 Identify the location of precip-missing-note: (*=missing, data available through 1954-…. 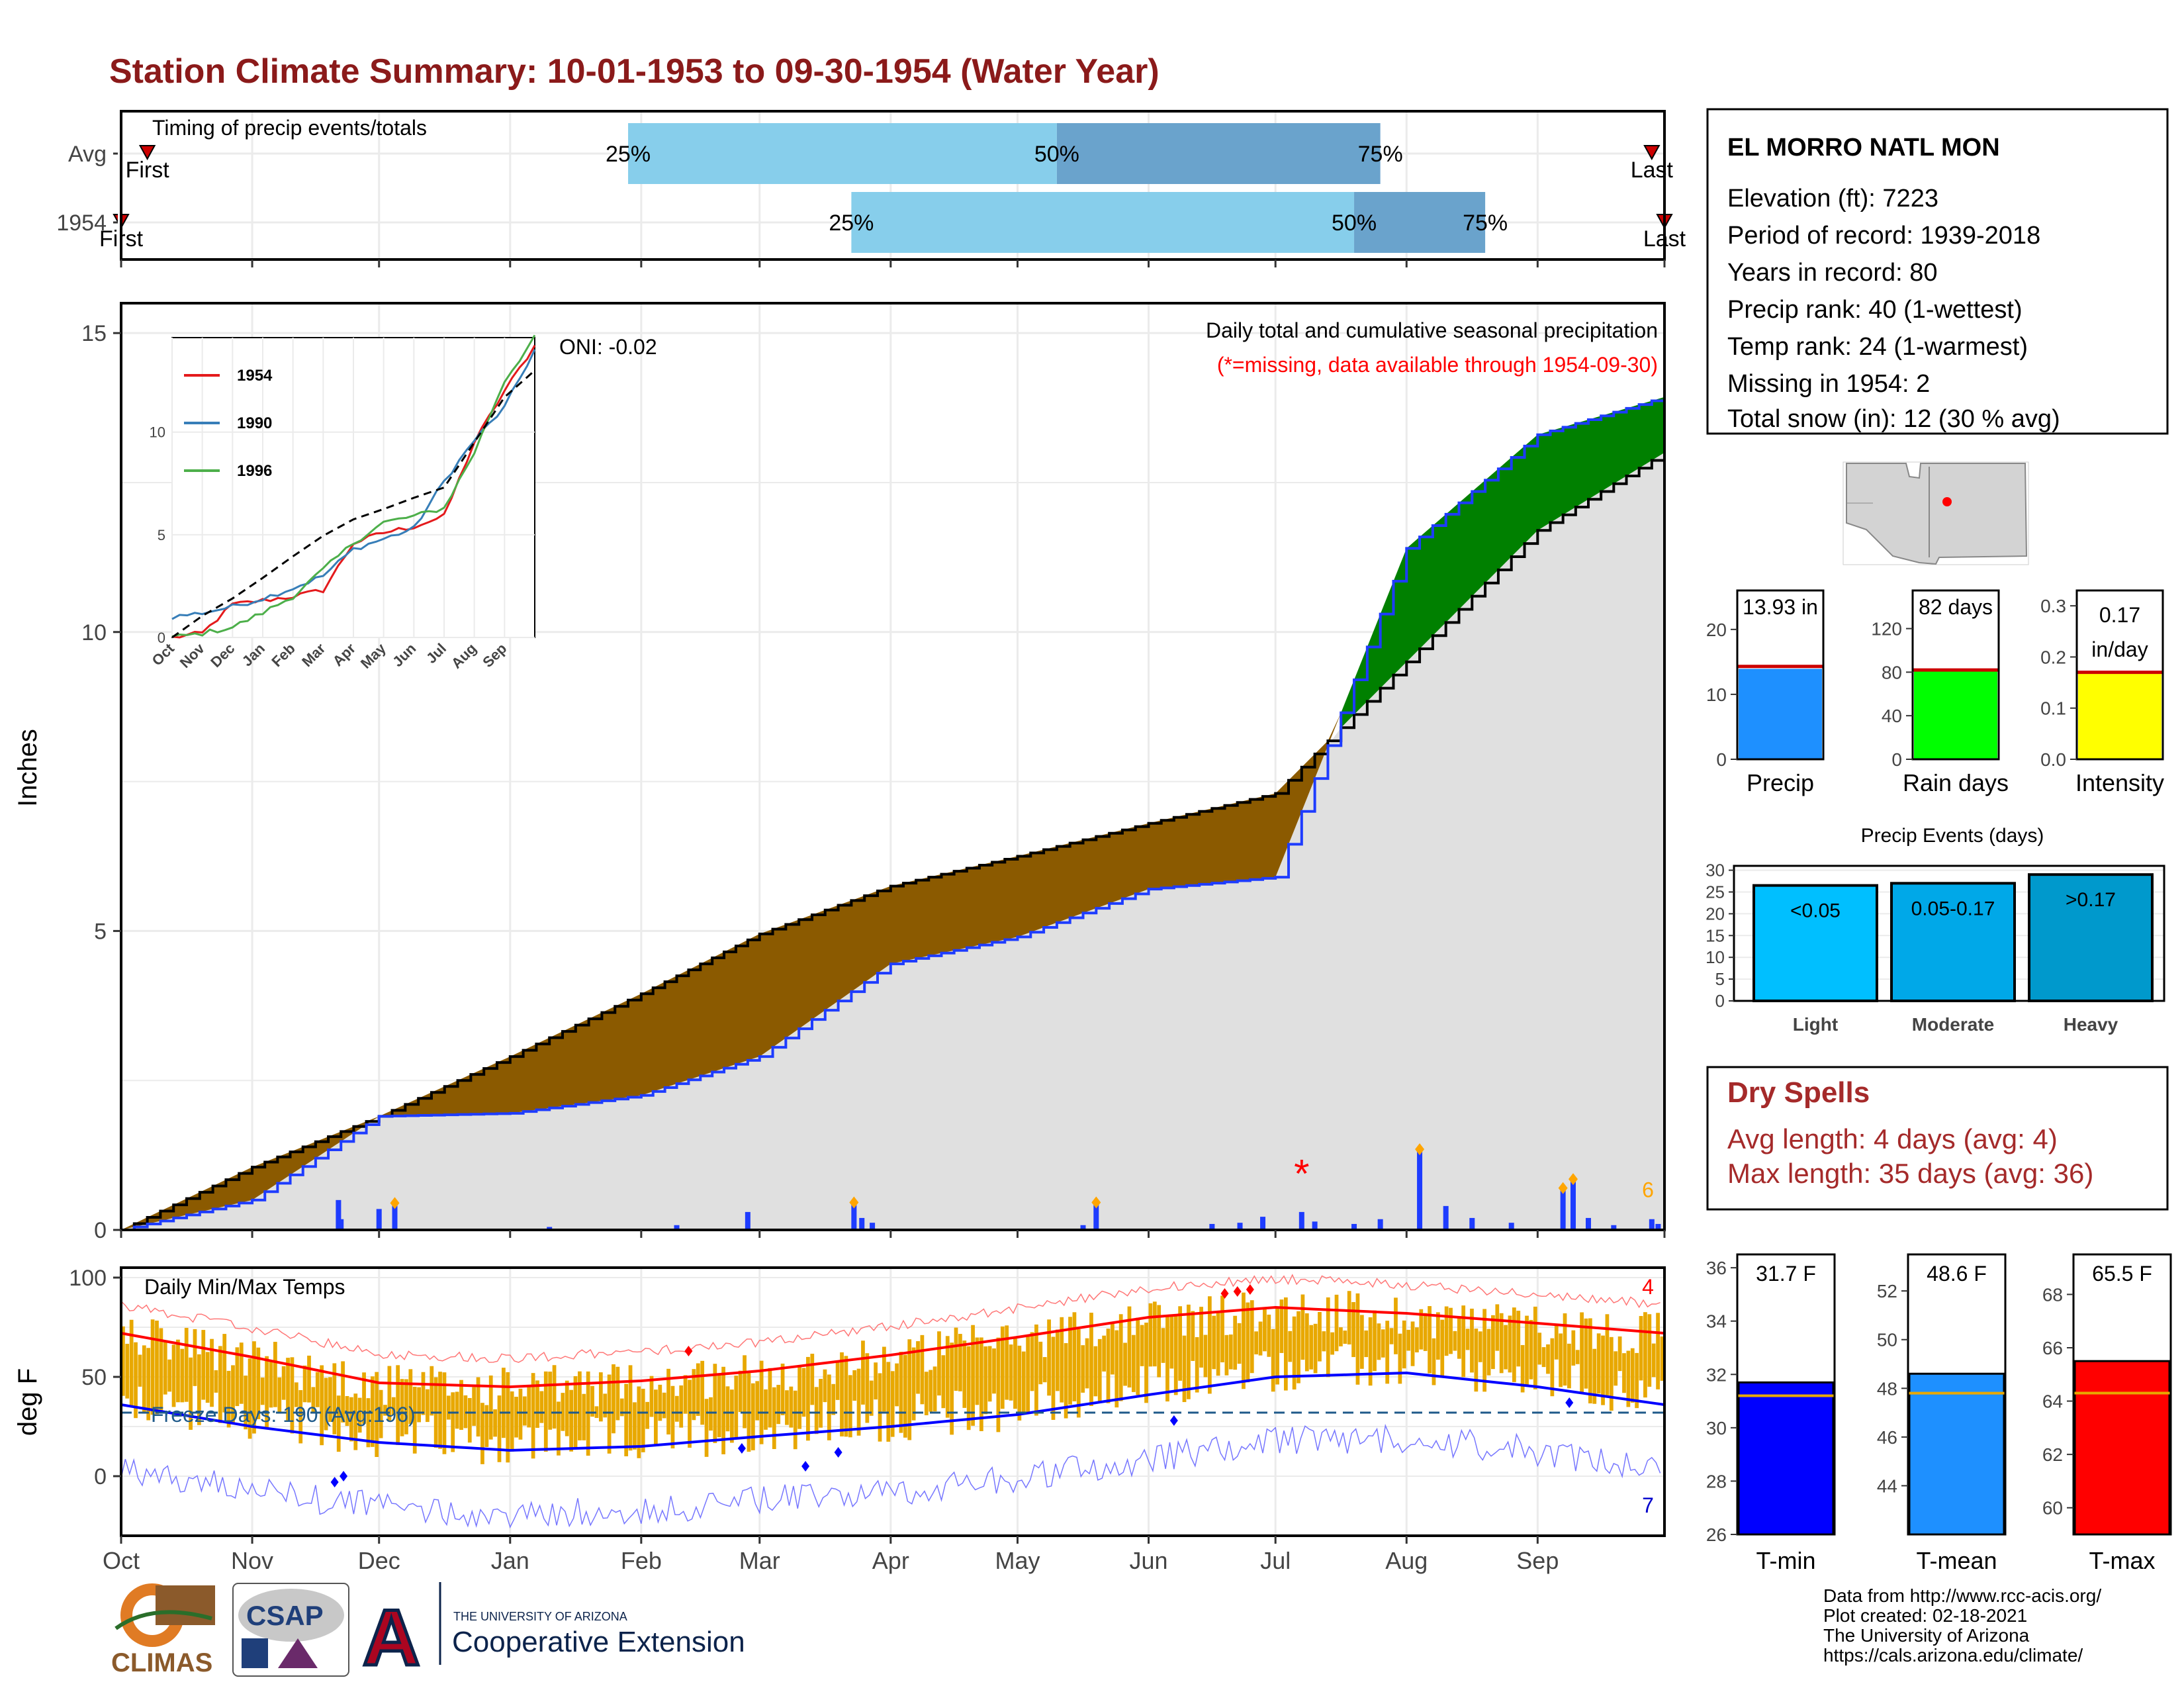
(1437, 365).